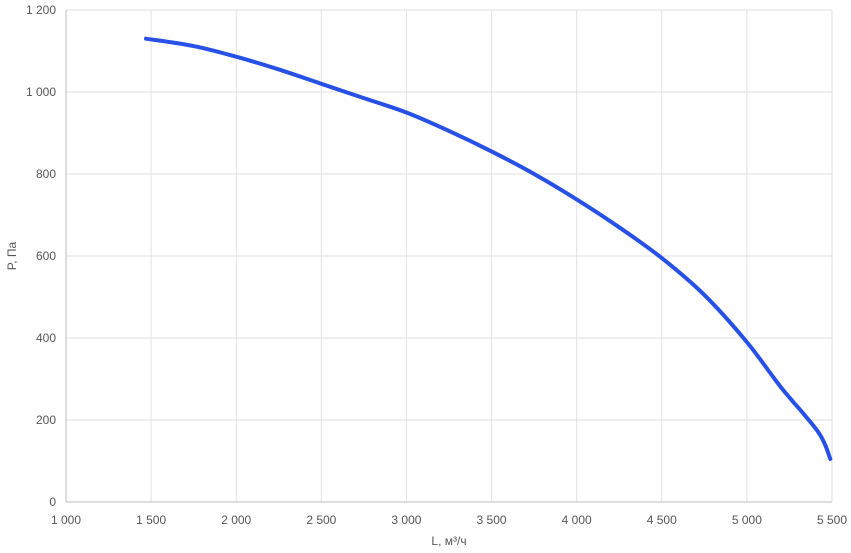  Describe the element at coordinates (151, 520) in the screenshot. I see `x-tick-label-1: 1 500` at that location.